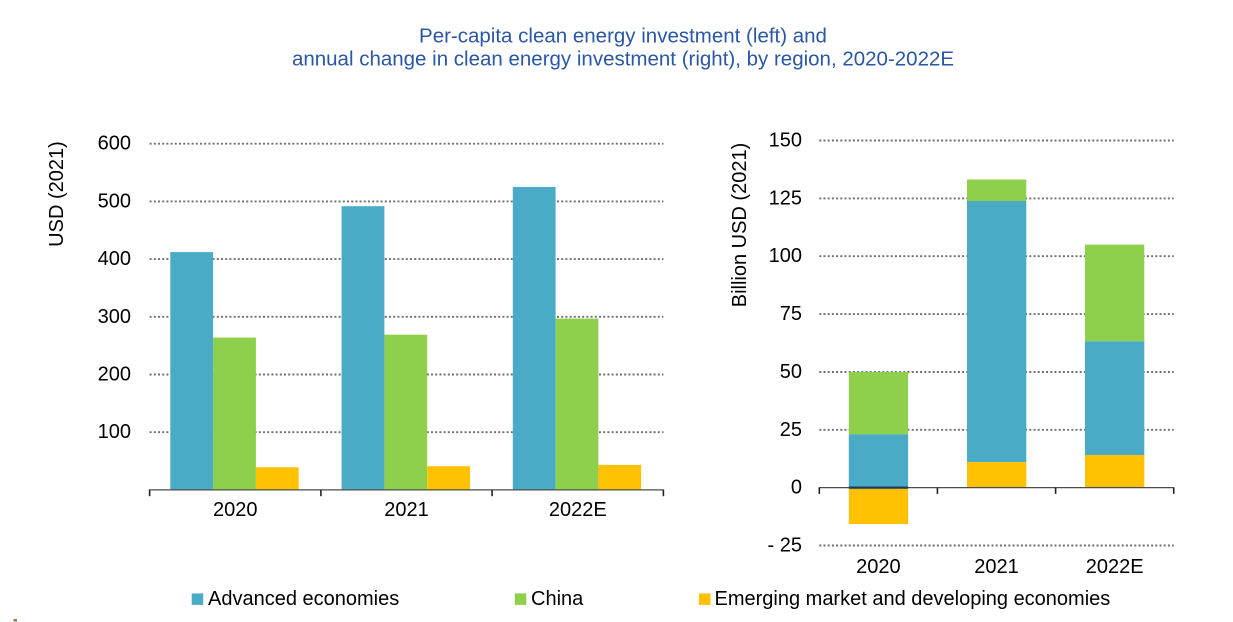 Image resolution: width=1233 pixels, height=622 pixels. Describe the element at coordinates (114, 144) in the screenshot. I see `svg-text: 600` at that location.